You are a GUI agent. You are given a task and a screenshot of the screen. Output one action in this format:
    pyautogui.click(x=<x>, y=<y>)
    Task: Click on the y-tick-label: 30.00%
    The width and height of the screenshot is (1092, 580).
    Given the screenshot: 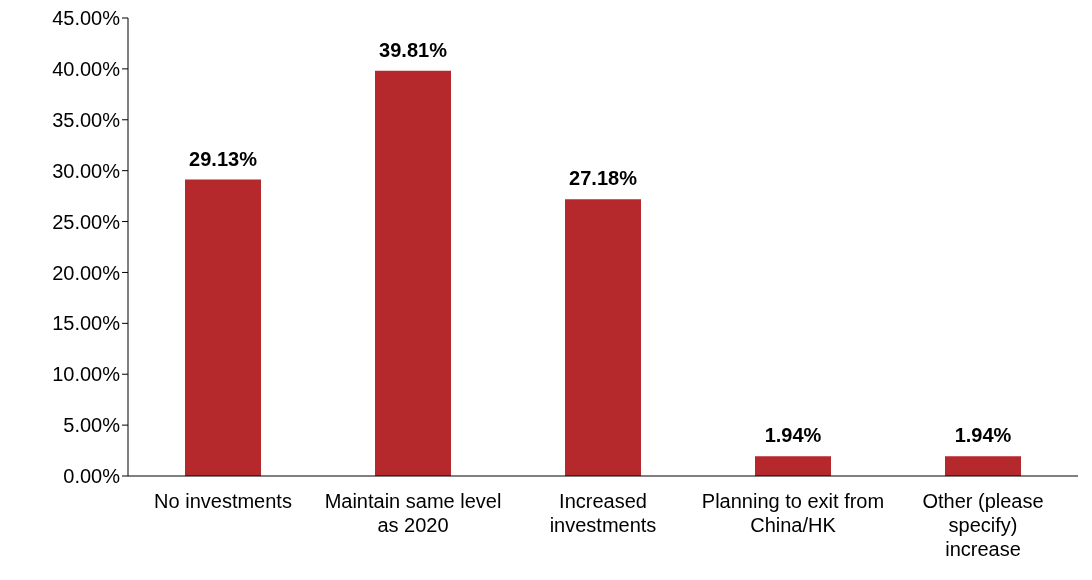 What is the action you would take?
    pyautogui.click(x=86, y=170)
    